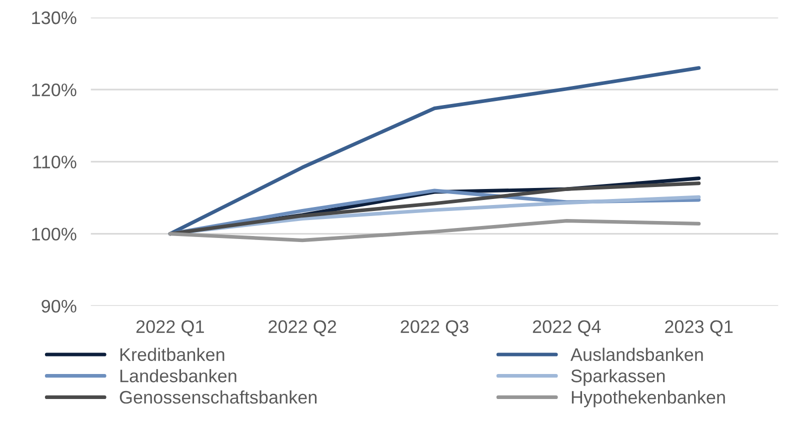 This screenshot has width=790, height=437. I want to click on x-tick-label: 2022 Q3, so click(434, 328).